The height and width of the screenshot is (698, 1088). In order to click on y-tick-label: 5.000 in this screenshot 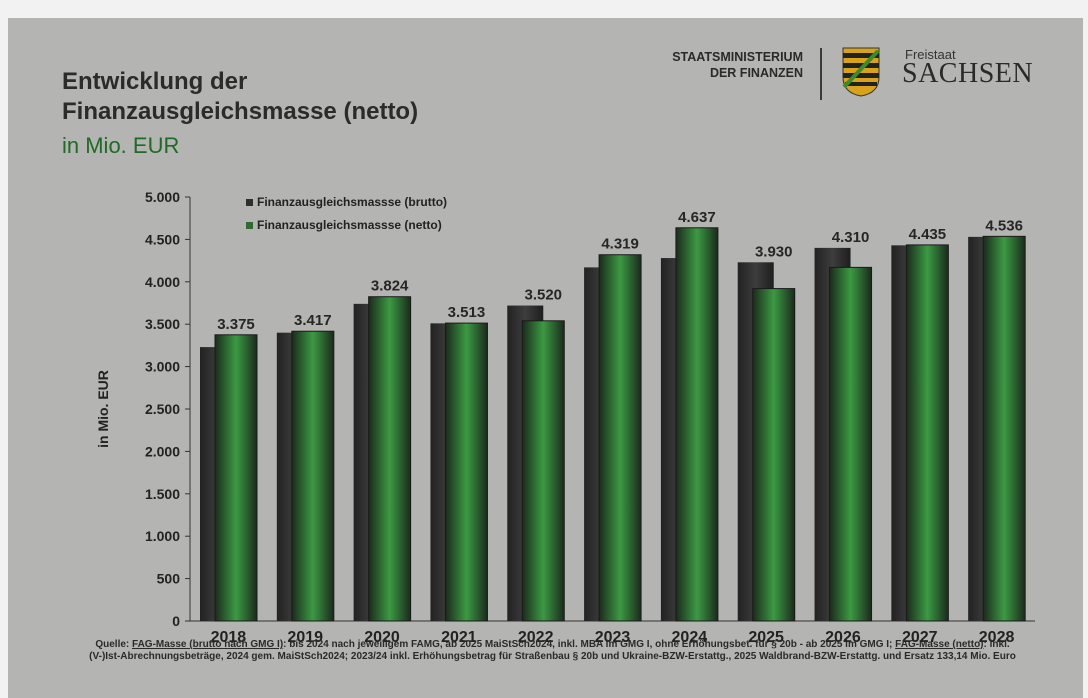, I will do `click(162, 197)`.